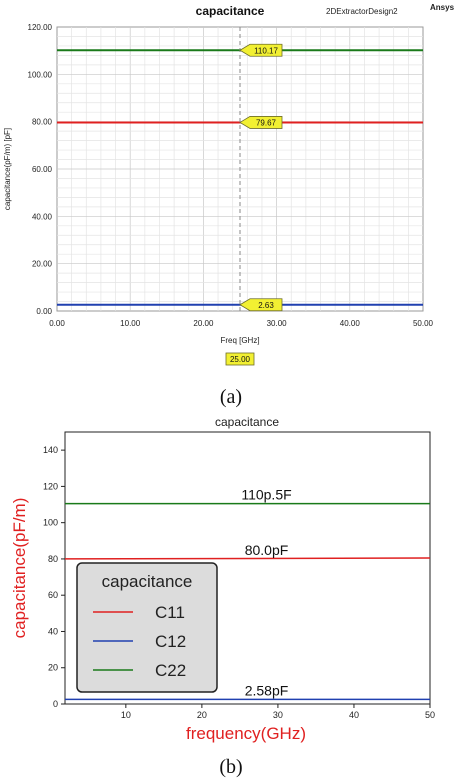 The image size is (463, 781). I want to click on chart-a-y-tick-label: 60.00, so click(42, 169).